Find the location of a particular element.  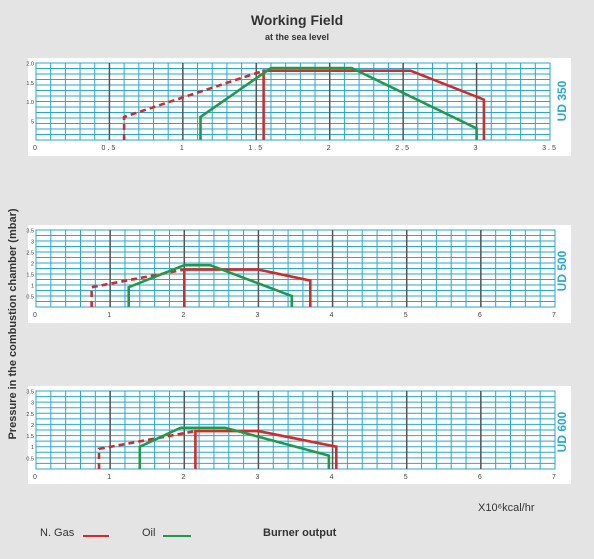

legend-gas-swatch is located at coordinates (96, 536).